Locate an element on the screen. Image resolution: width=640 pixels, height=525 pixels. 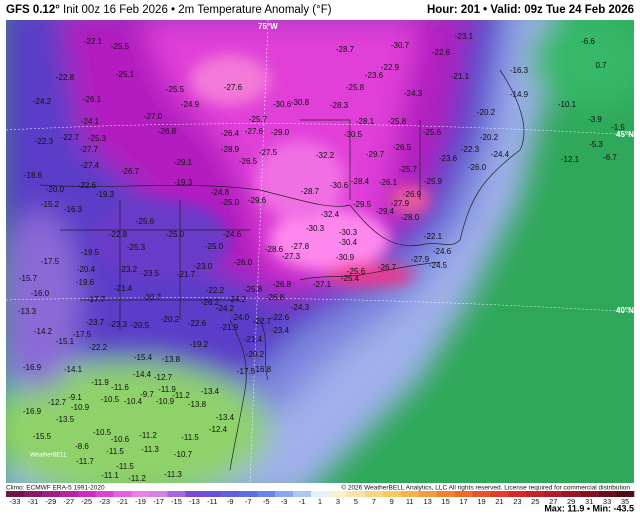
anomaly-value: -17.5 is located at coordinates (246, 371).